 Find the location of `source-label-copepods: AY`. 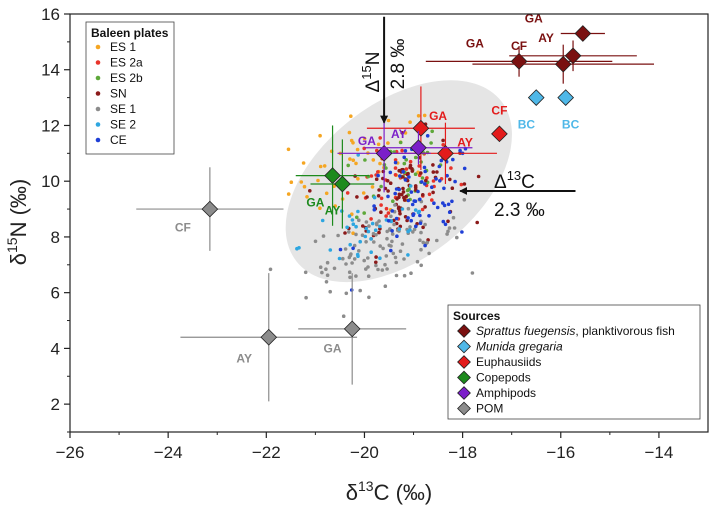

source-label-copepods: AY is located at coordinates (333, 211).